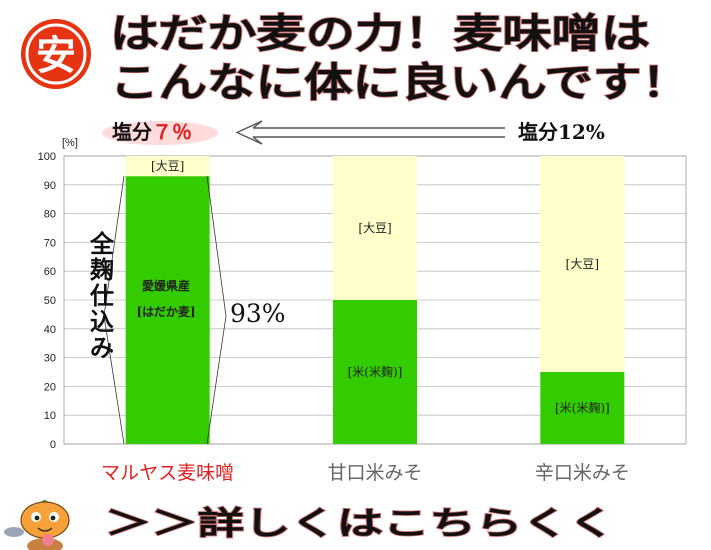  Describe the element at coordinates (102, 321) in the screenshot. I see `koji-note-char: 込` at that location.